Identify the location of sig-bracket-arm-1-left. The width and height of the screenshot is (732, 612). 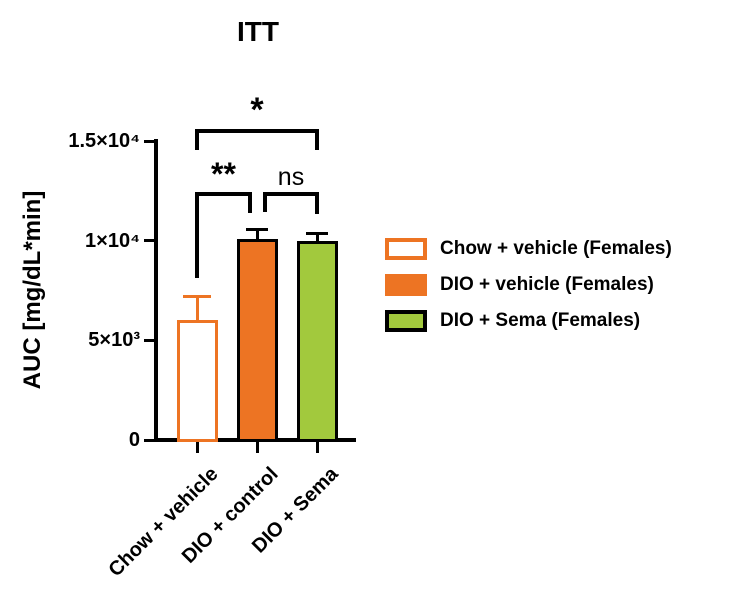
(265, 202).